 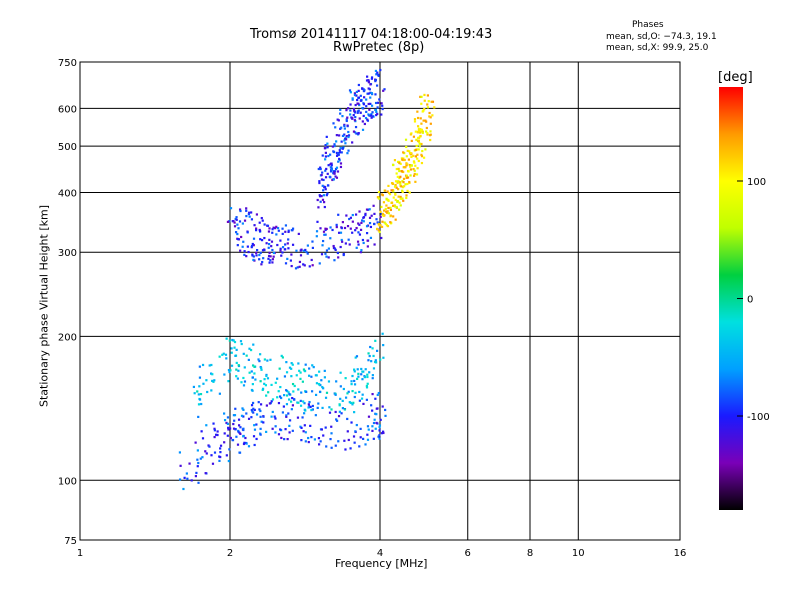 What do you see at coordinates (70, 541) in the screenshot?
I see `y-tick-label: 75` at bounding box center [70, 541].